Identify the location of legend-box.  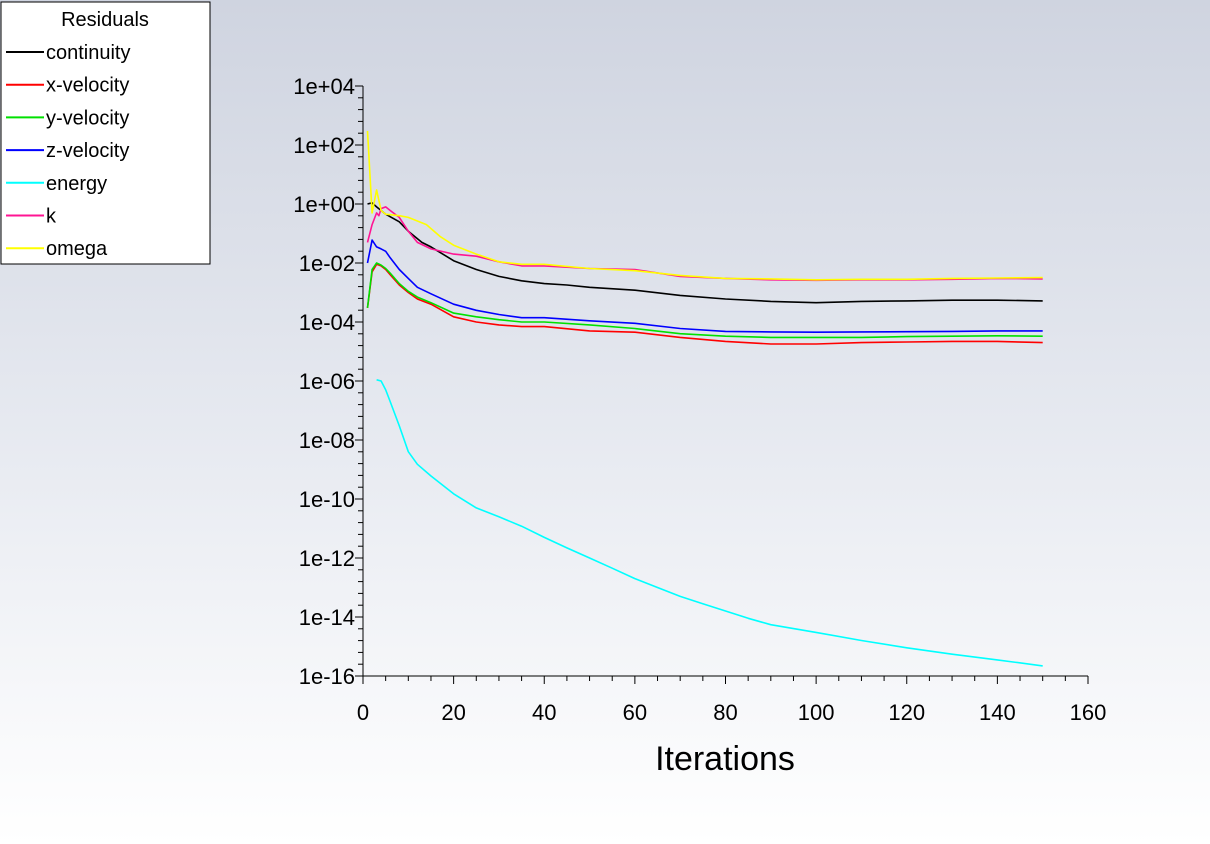
(105, 133).